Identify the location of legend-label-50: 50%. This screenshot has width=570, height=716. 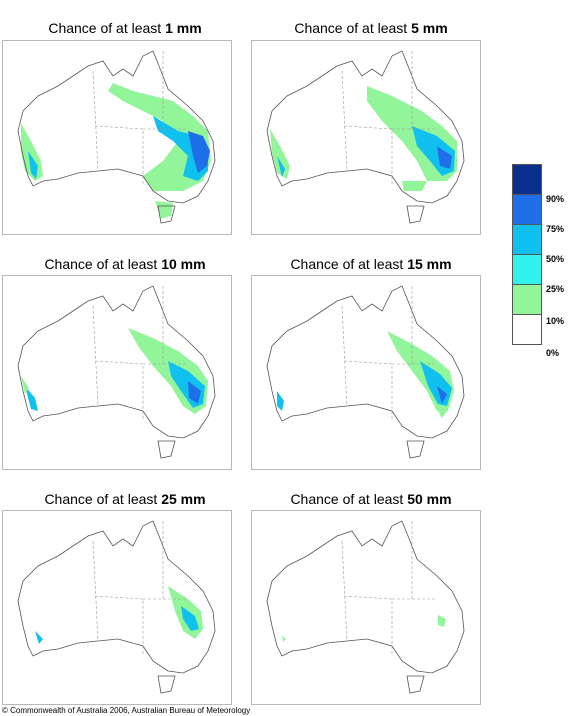
(555, 259).